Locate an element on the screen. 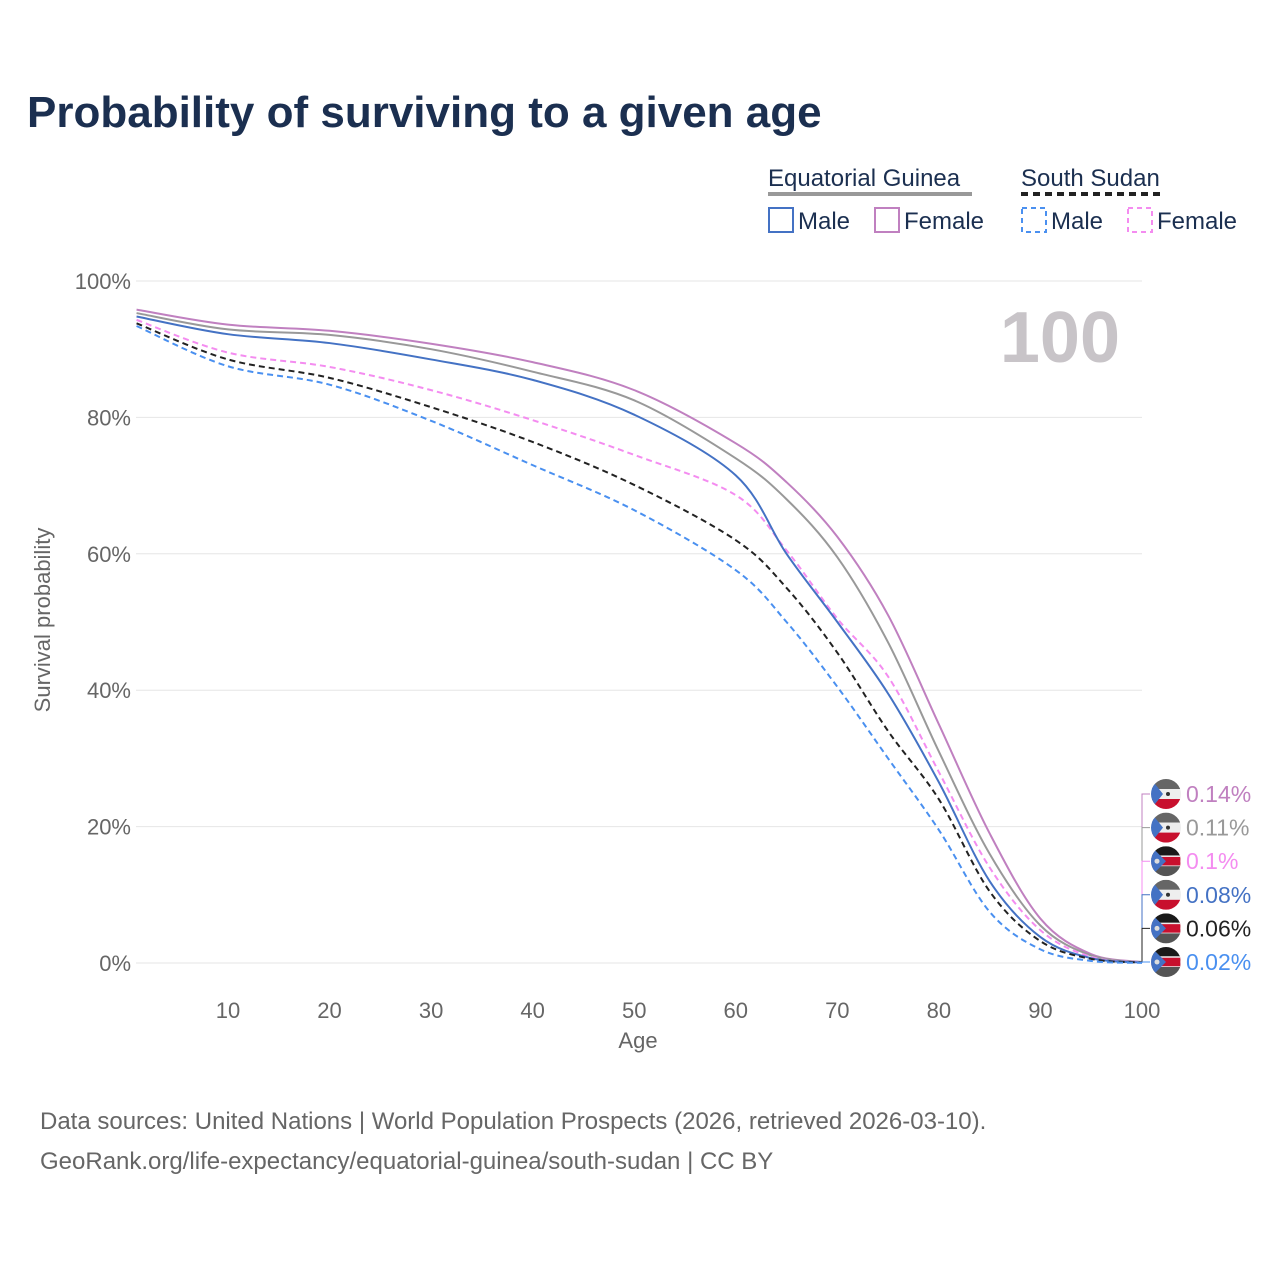  y-tick-label: 40% is located at coordinates (109, 690).